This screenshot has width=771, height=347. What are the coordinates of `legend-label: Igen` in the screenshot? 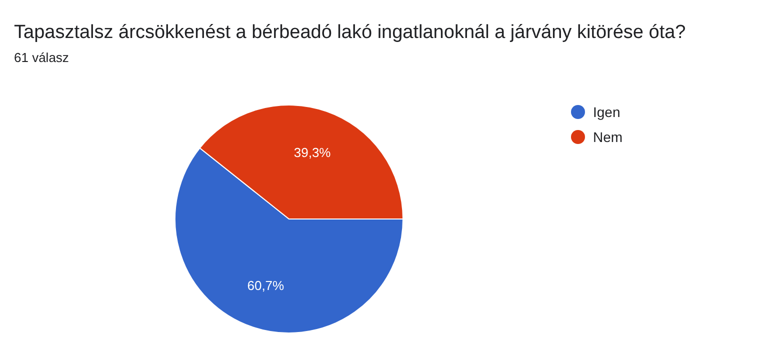 It's located at (606, 112).